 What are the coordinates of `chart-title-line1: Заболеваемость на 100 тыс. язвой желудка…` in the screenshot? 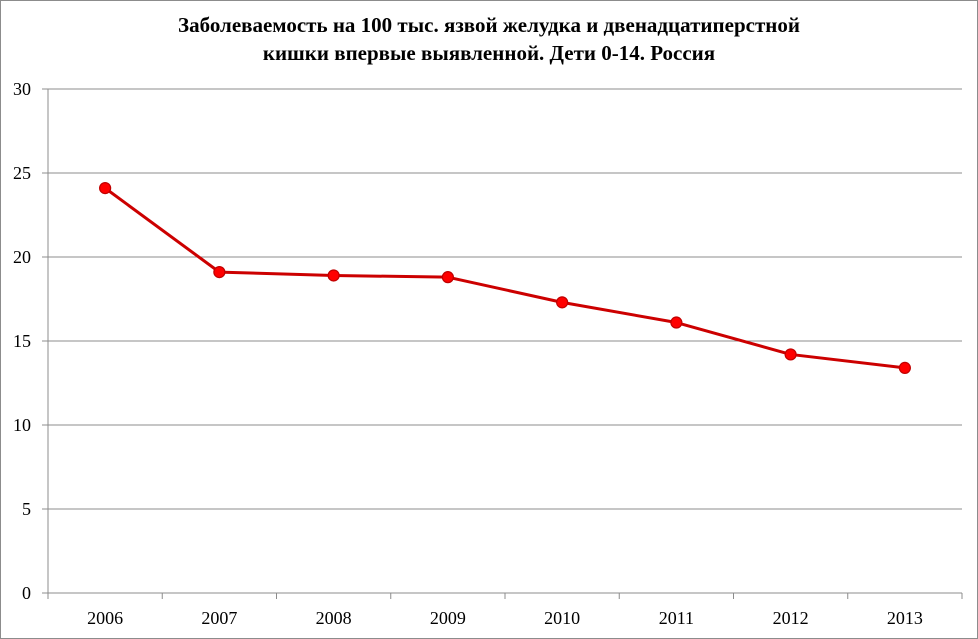 It's located at (489, 25).